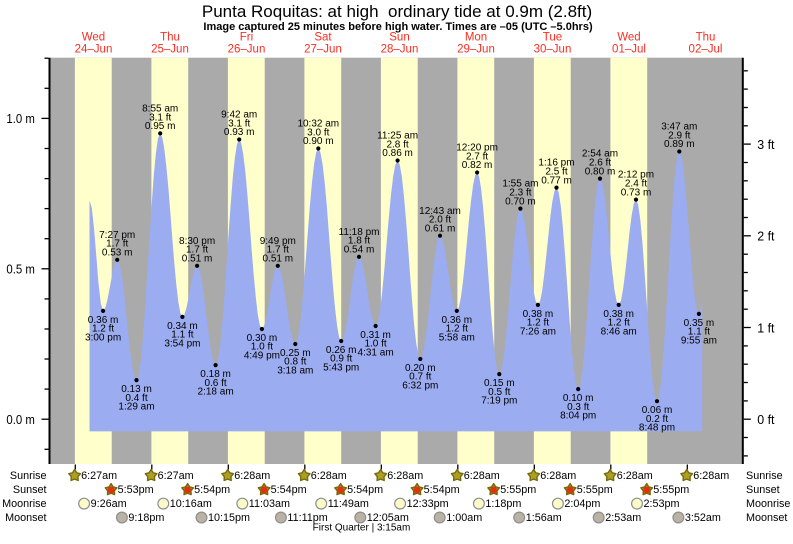 Image resolution: width=793 pixels, height=544 pixels. I want to click on svg-text: 12:05am, so click(388, 518).